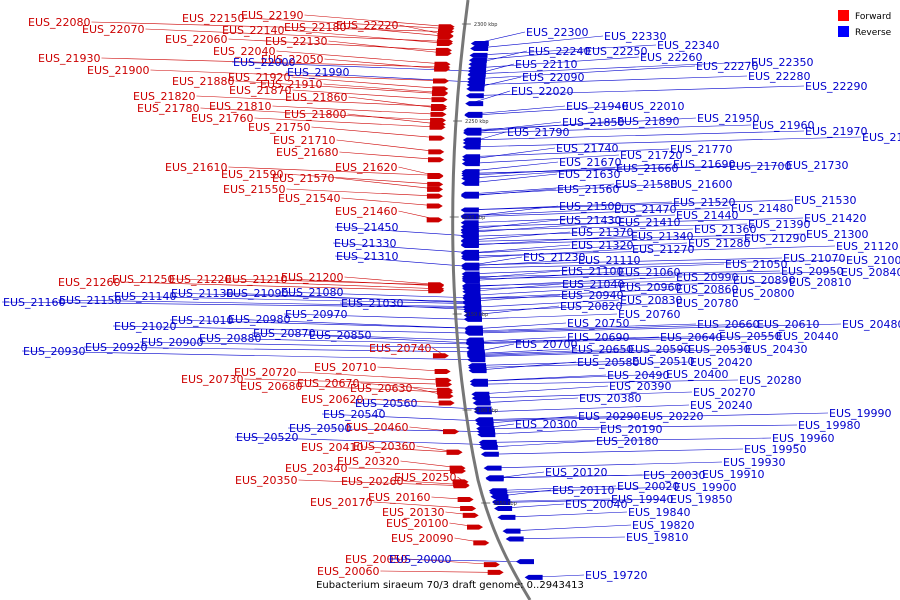 This screenshot has height=600, width=900. Describe the element at coordinates (372, 481) in the screenshot. I see `gene-label: EUS_20260` at that location.